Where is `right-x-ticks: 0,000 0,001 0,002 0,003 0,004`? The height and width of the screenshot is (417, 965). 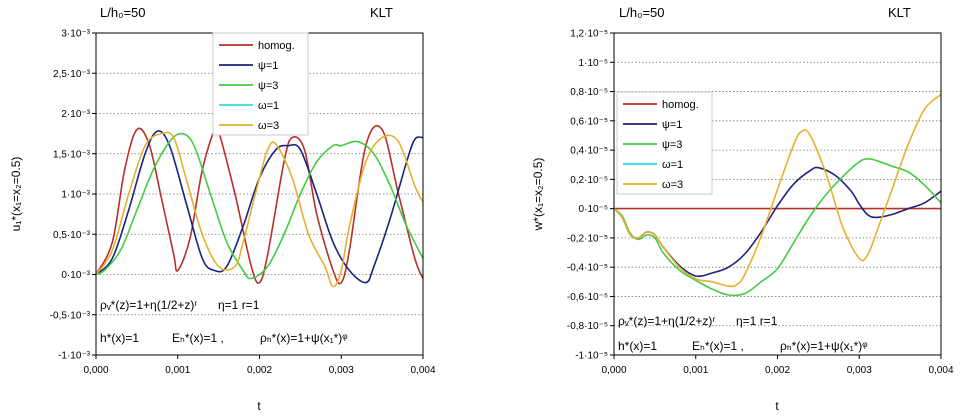 right-x-ticks: 0,000 0,001 0,002 0,003 0,004 is located at coordinates (777, 365).